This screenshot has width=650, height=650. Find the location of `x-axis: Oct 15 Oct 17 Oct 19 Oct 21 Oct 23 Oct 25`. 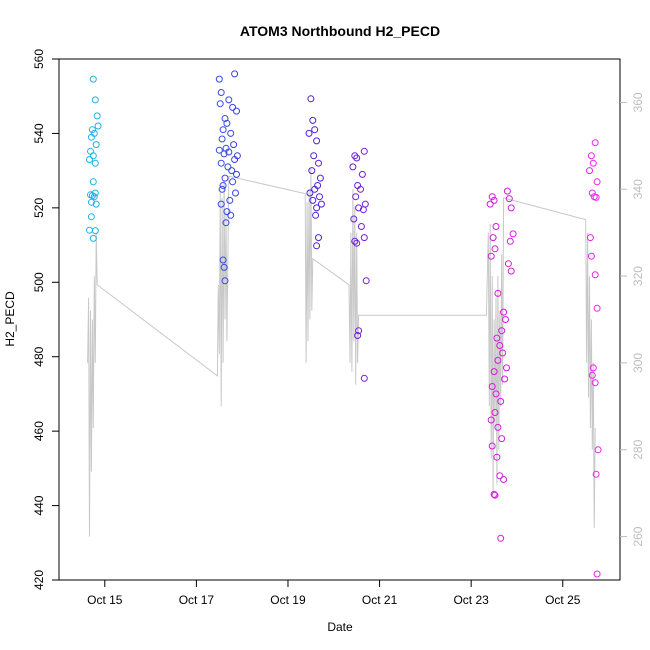

x-axis: Oct 15 Oct 17 Oct 19 Oct 21 Oct 23 Oct 25 is located at coordinates (334, 593).